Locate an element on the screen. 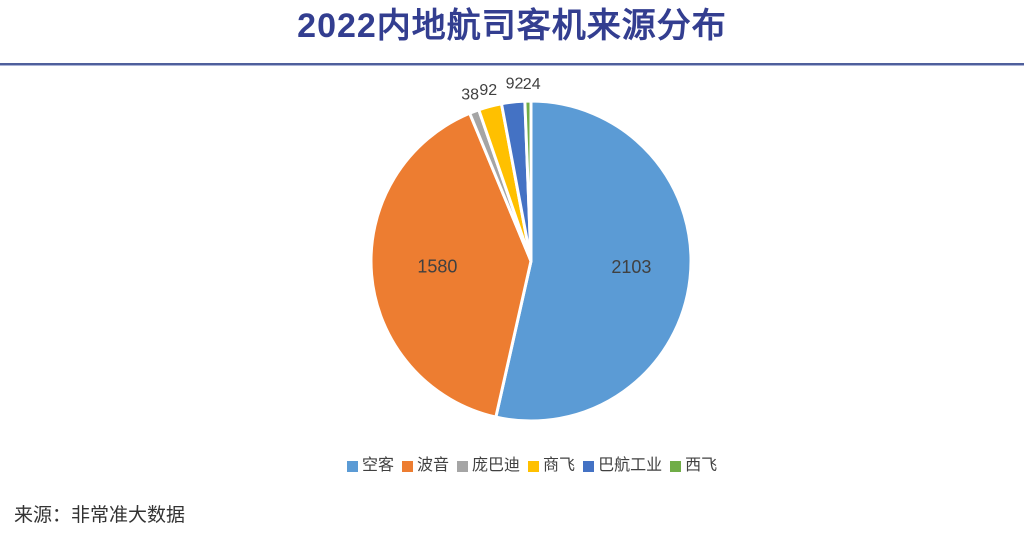  pie-slice-airbus is located at coordinates (593, 261).